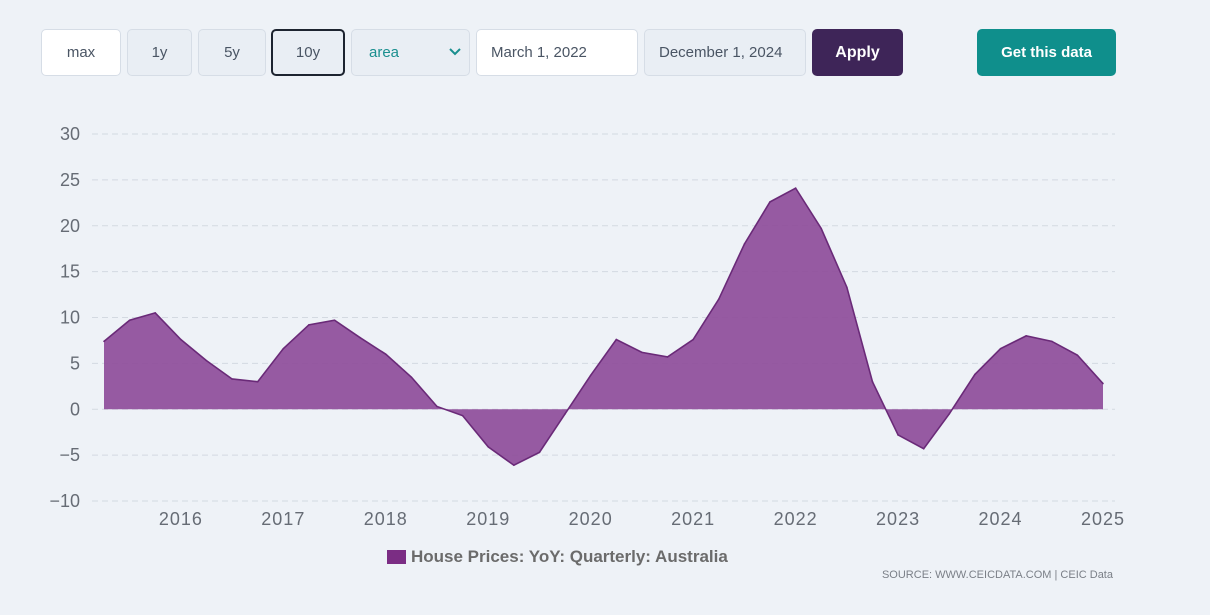  What do you see at coordinates (721, 52) in the screenshot?
I see `end-date-value: December 1, 2024` at bounding box center [721, 52].